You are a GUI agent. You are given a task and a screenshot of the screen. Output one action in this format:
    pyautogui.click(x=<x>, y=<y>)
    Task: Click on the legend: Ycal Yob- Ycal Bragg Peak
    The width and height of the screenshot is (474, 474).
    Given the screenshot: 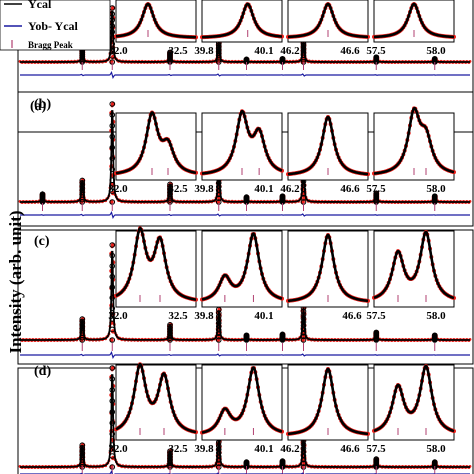 What is the action you would take?
    pyautogui.click(x=55, y=25)
    